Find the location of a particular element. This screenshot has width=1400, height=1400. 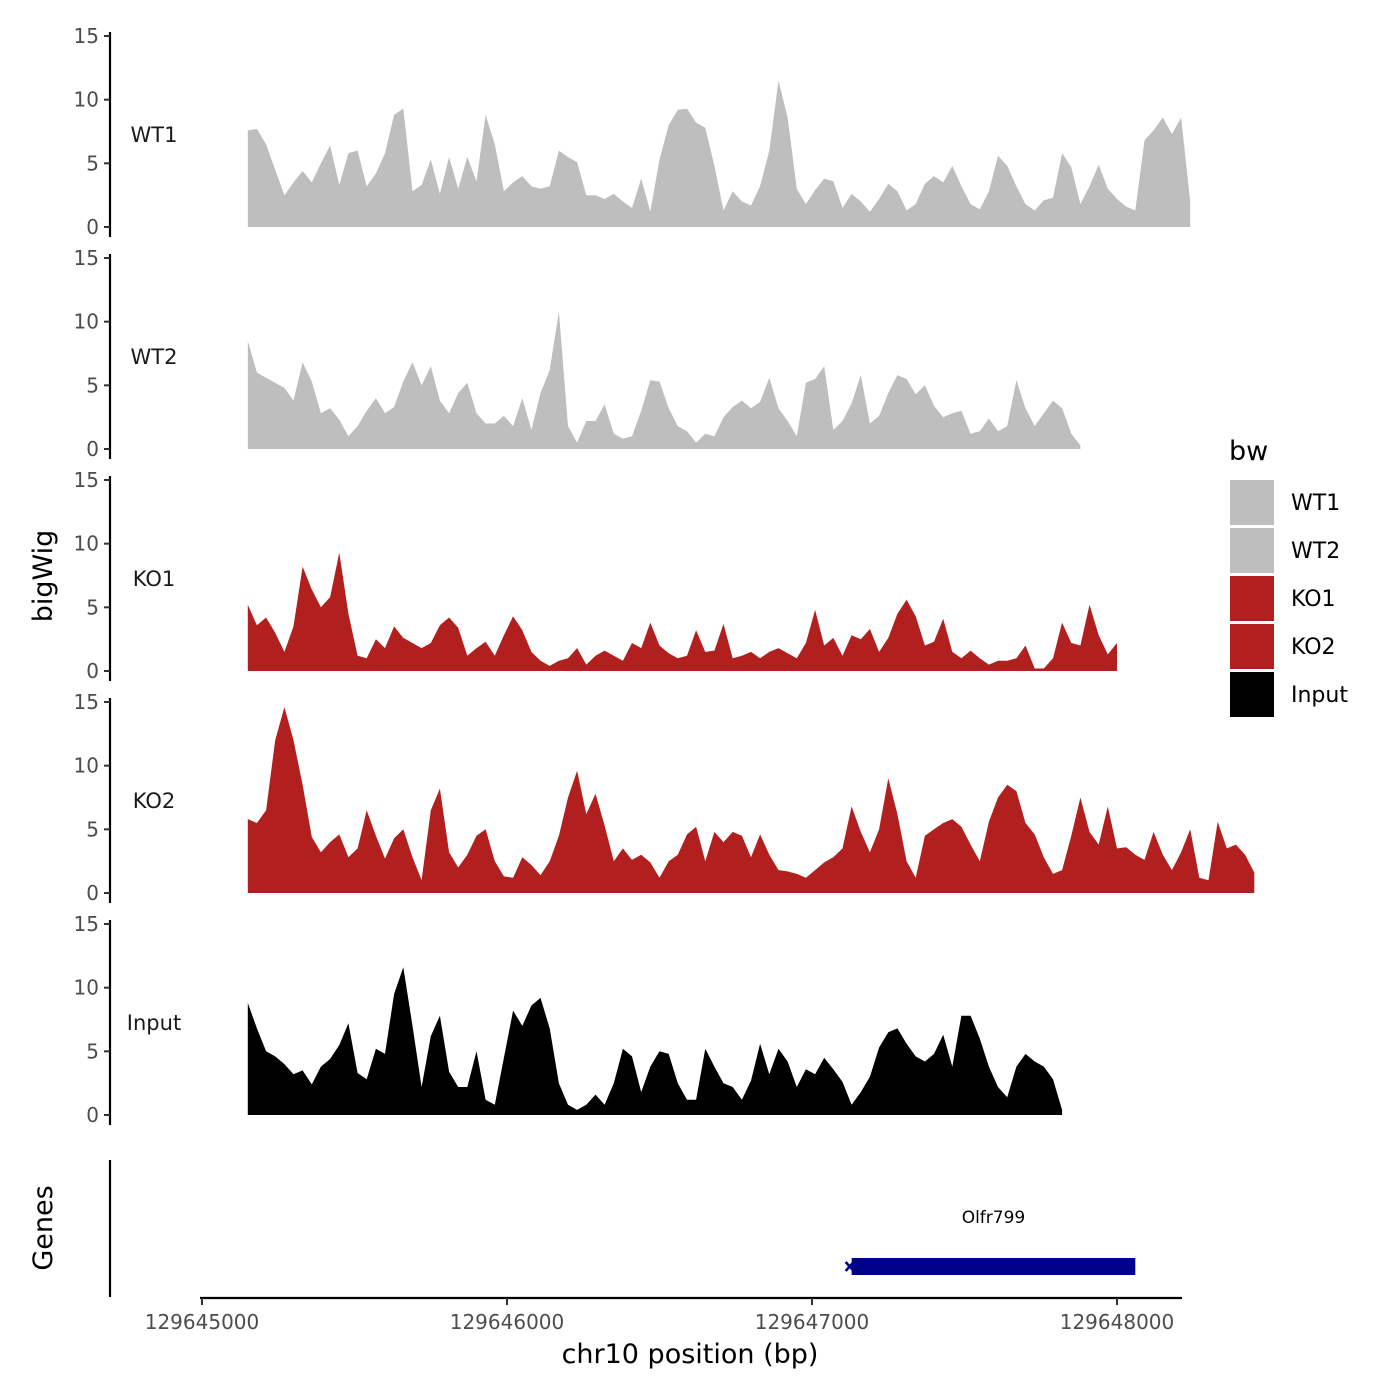

legend: bw WT1 WT2 KO1 KO2 Input is located at coordinates (1288, 576).